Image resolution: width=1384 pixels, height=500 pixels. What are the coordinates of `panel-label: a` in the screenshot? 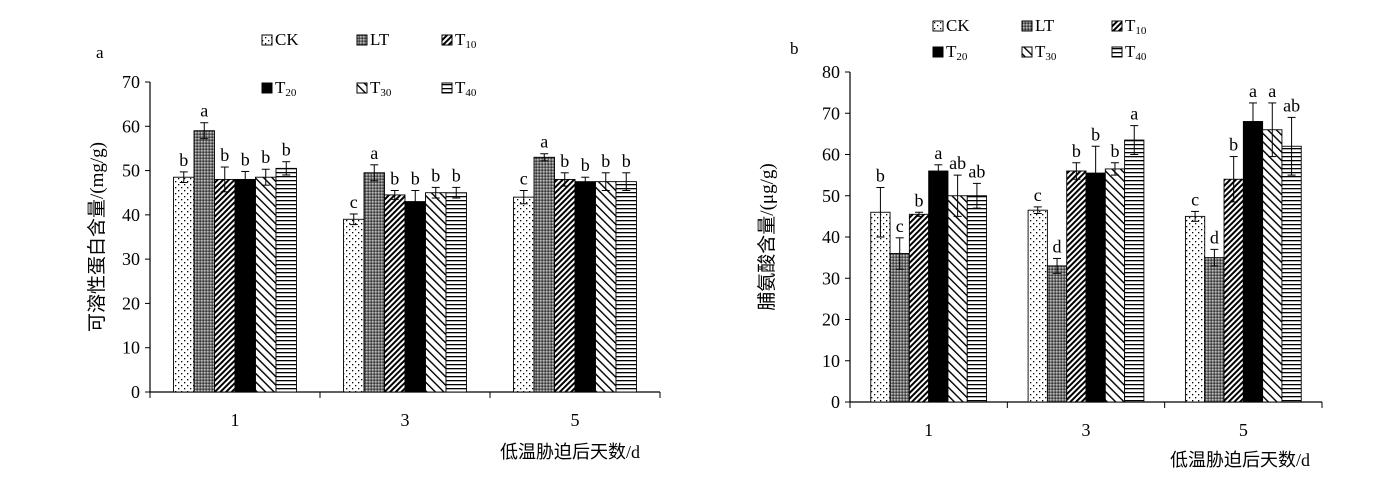 It's located at (100, 52).